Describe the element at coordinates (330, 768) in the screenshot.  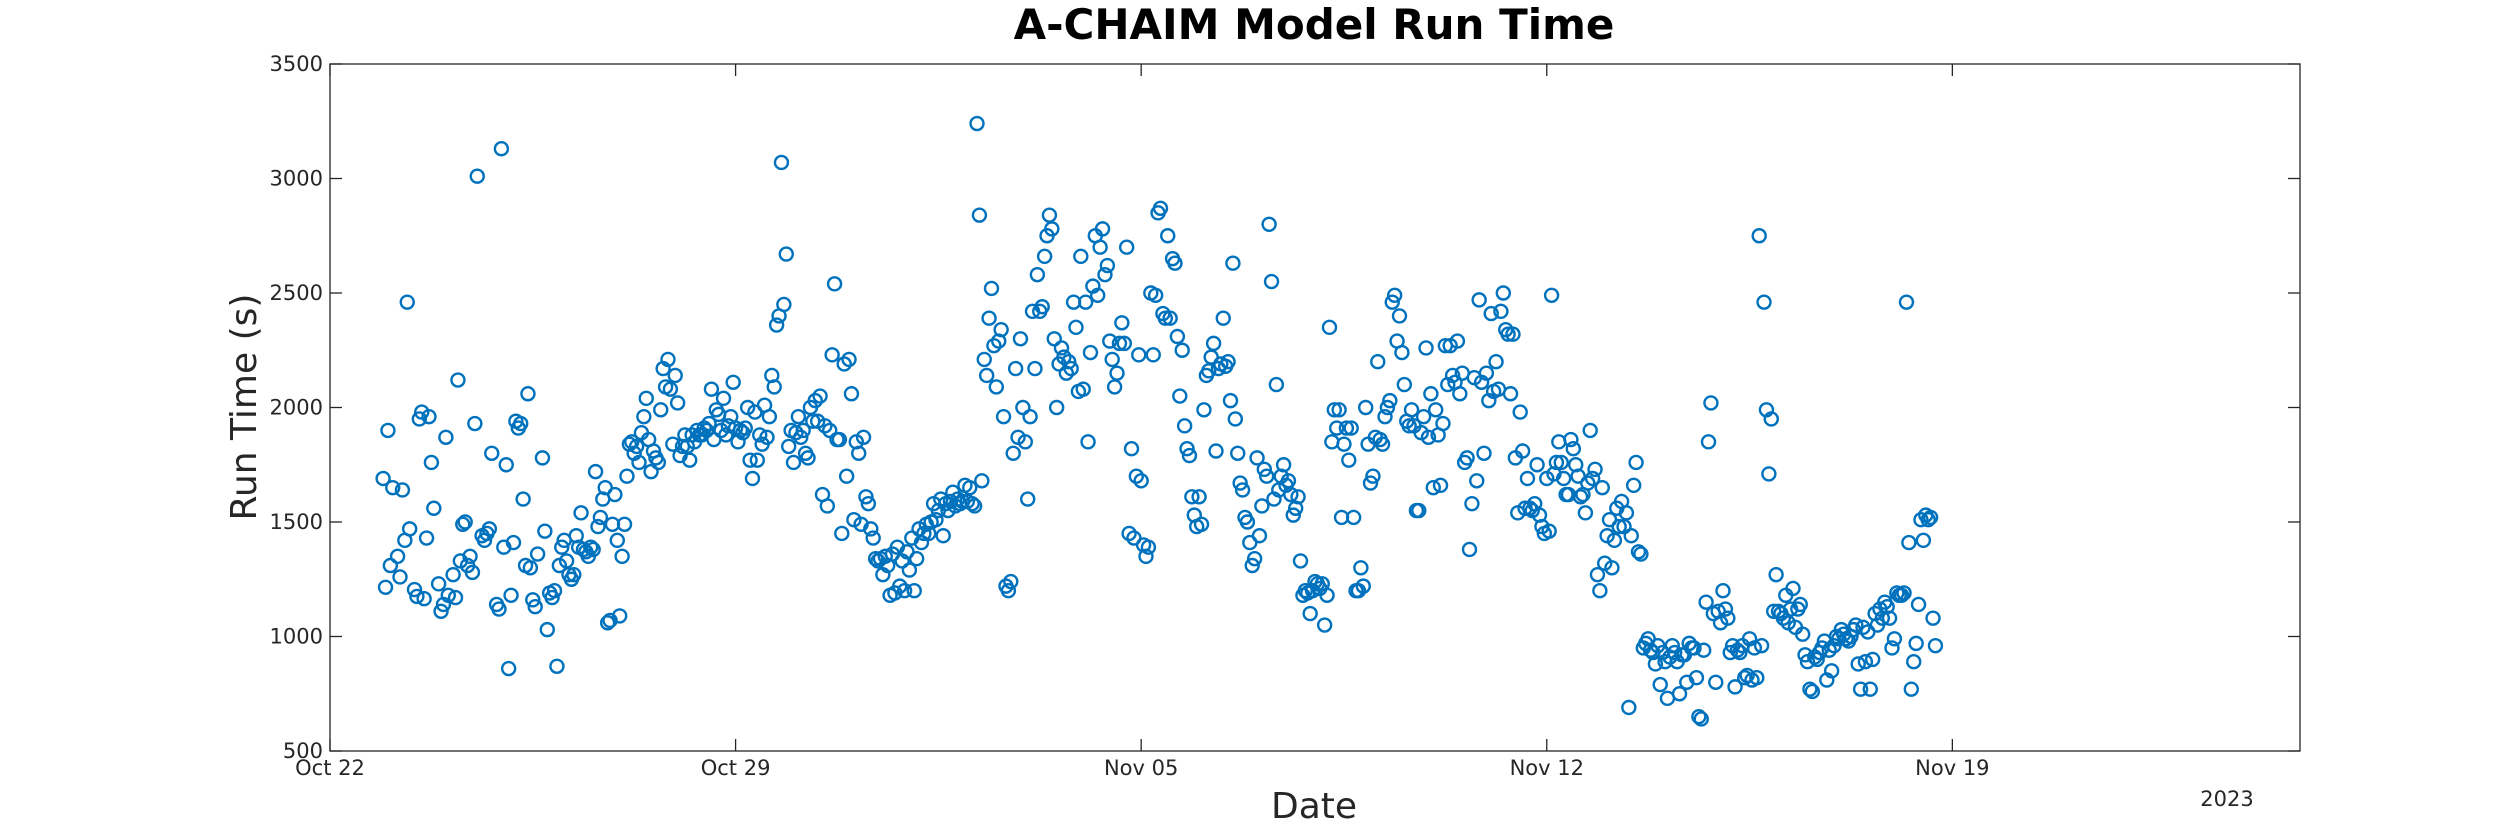
I see `x-tick-label: Oct 22` at that location.